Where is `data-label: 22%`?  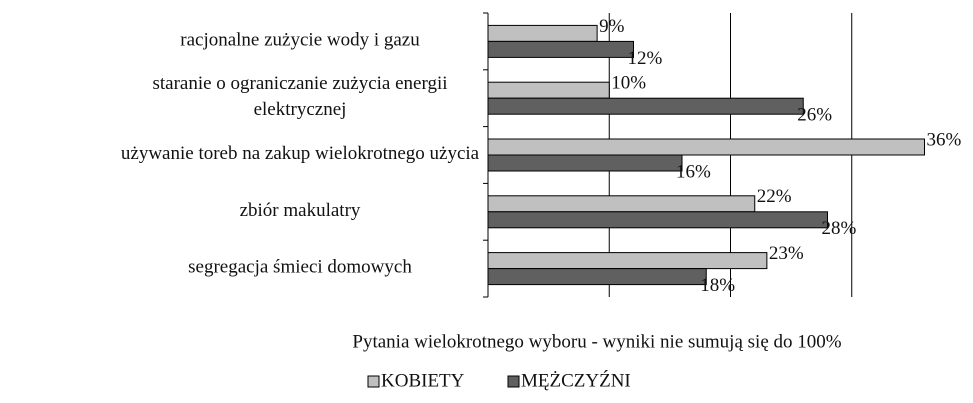
data-label: 22% is located at coordinates (774, 196).